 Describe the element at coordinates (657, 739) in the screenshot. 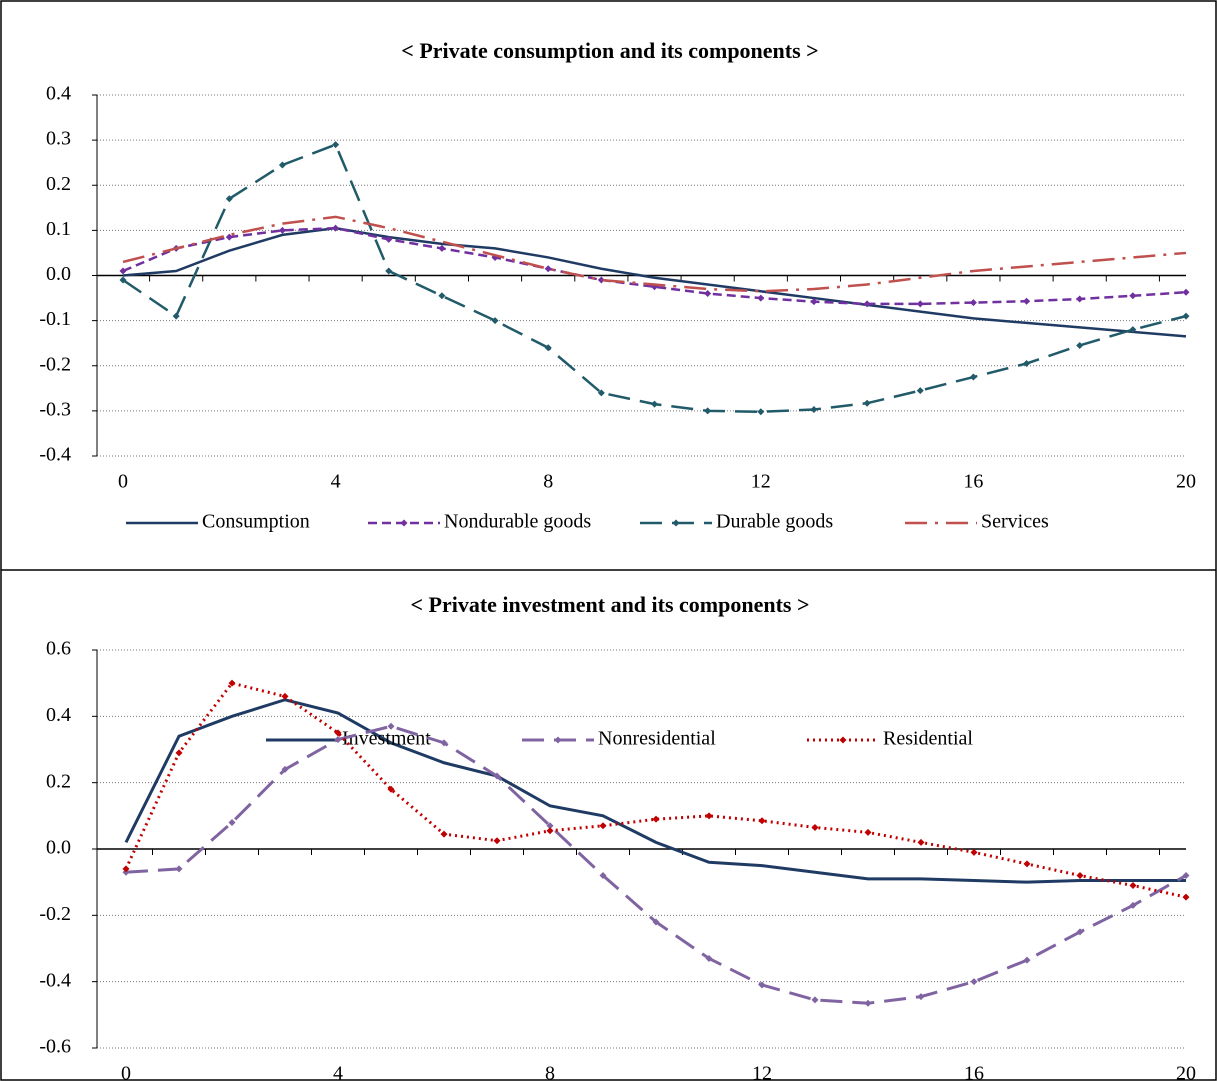

I see `legend-label: Nonresidential` at that location.